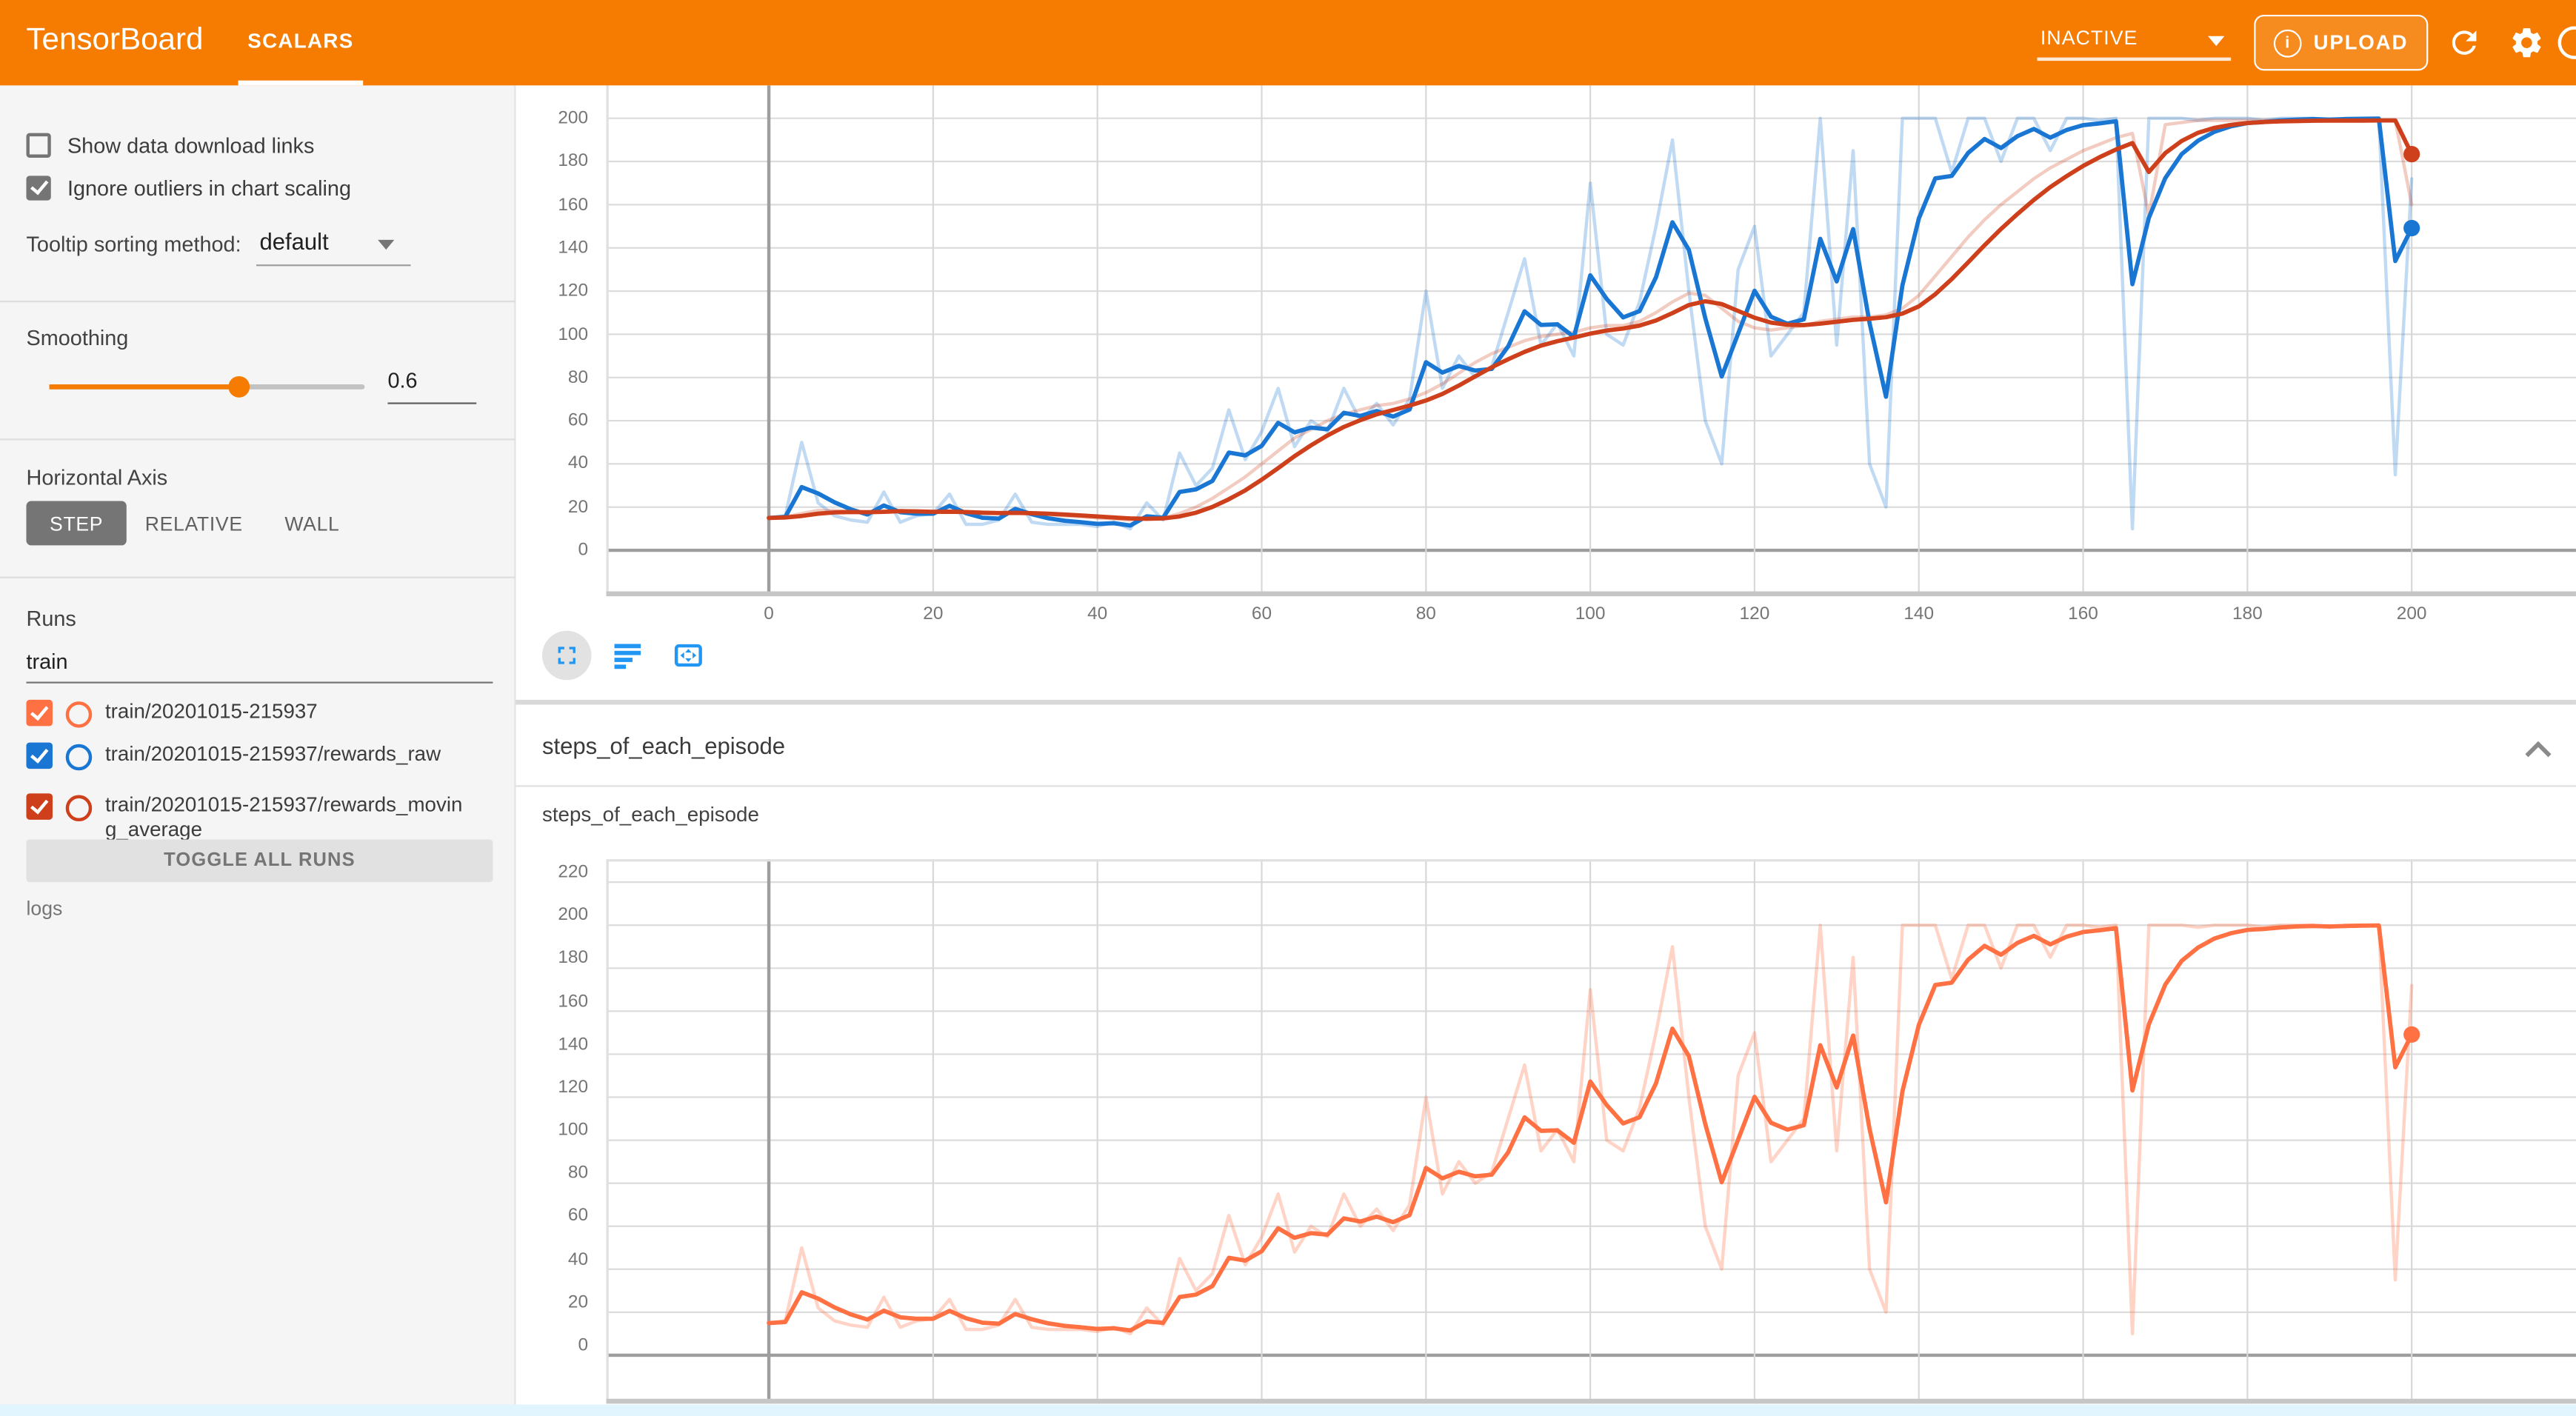  Describe the element at coordinates (1590, 614) in the screenshot. I see `x-tick-label: 100` at that location.